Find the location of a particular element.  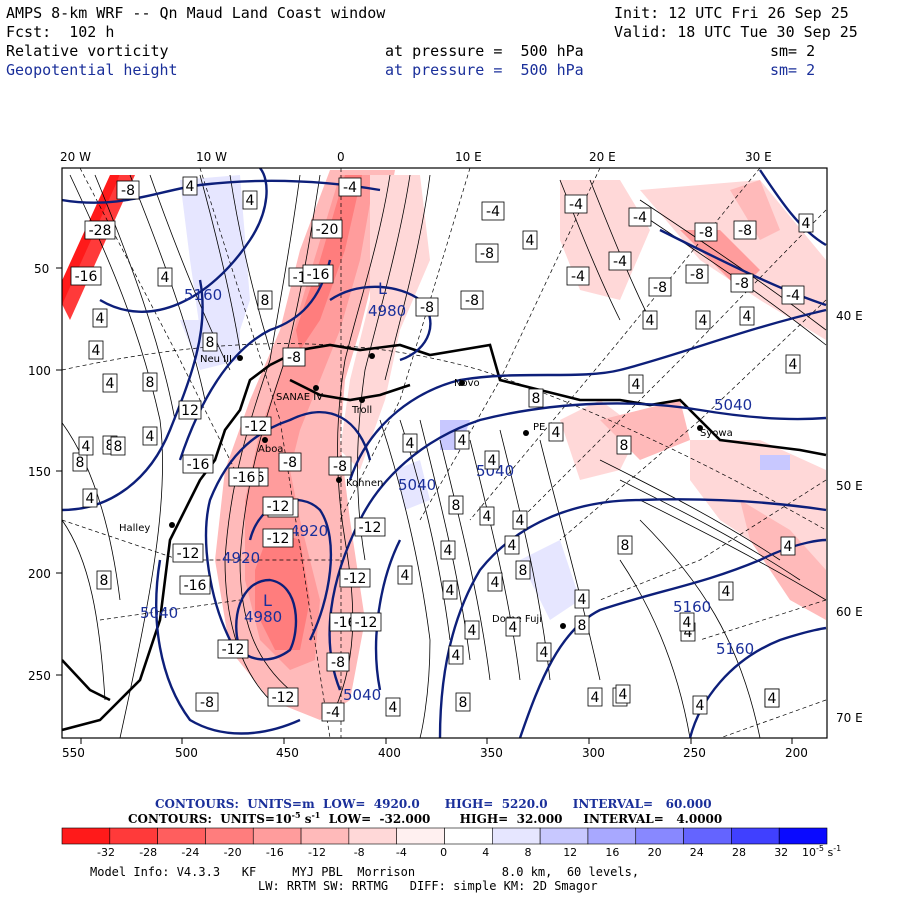

colorbar-tick-label: 20 is located at coordinates (655, 852).